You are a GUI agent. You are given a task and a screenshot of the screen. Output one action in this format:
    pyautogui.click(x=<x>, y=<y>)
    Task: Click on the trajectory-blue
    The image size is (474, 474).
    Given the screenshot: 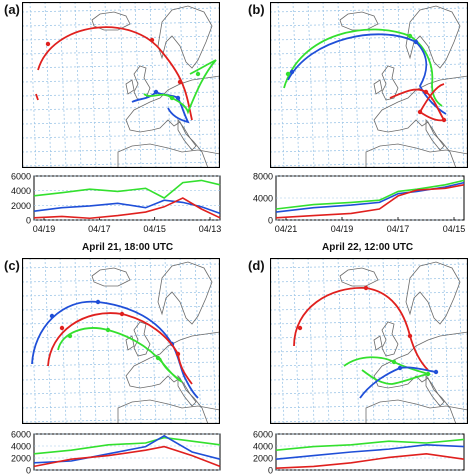 What is the action you would take?
    pyautogui.click(x=115, y=349)
    